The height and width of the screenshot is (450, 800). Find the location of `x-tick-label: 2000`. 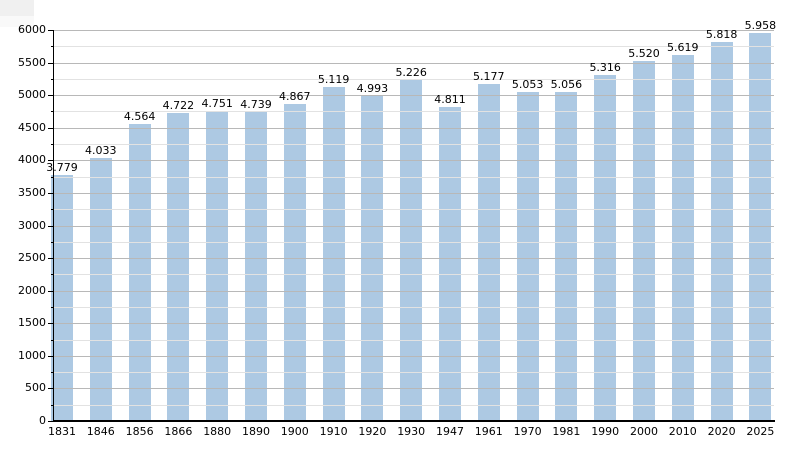

x-tick-label: 2000 is located at coordinates (644, 431).